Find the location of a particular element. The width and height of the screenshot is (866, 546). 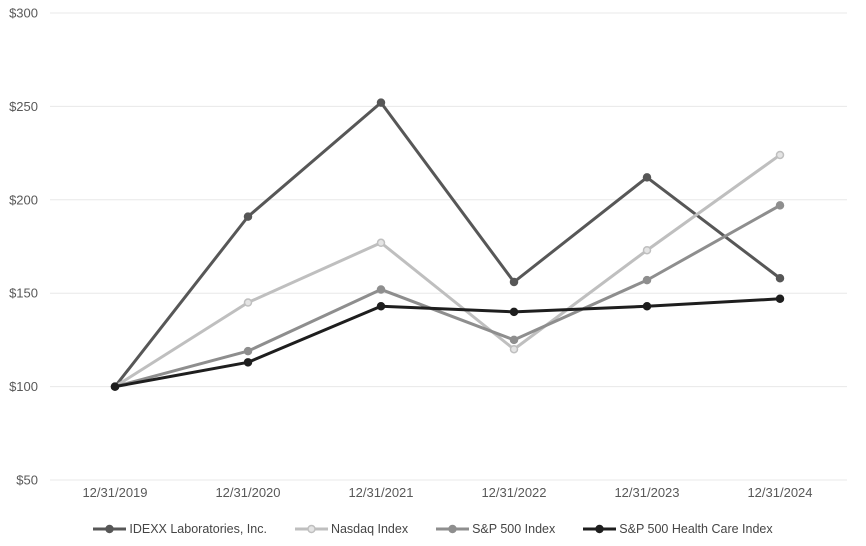

y-tick-label: $250 is located at coordinates (23, 106).